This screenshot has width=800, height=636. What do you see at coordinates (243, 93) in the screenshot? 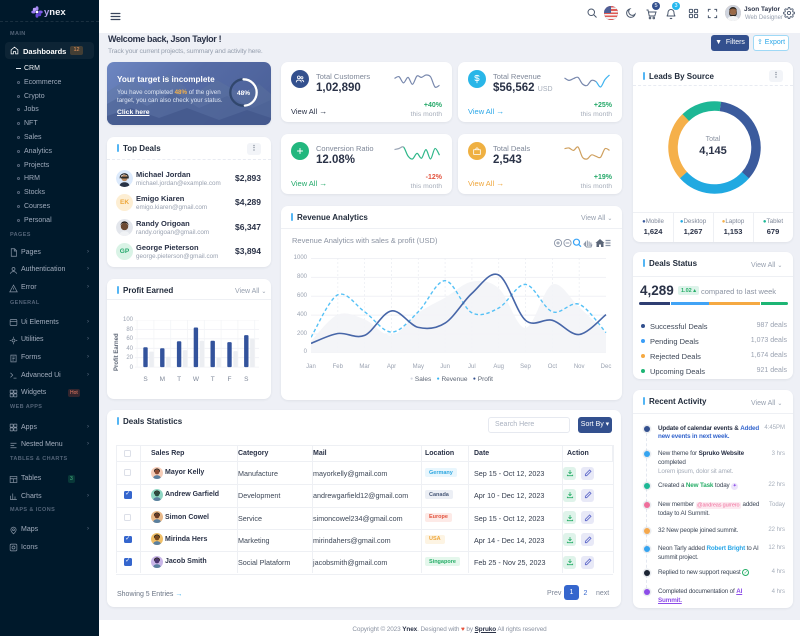
I see `svg-text: 48%` at bounding box center [243, 93].